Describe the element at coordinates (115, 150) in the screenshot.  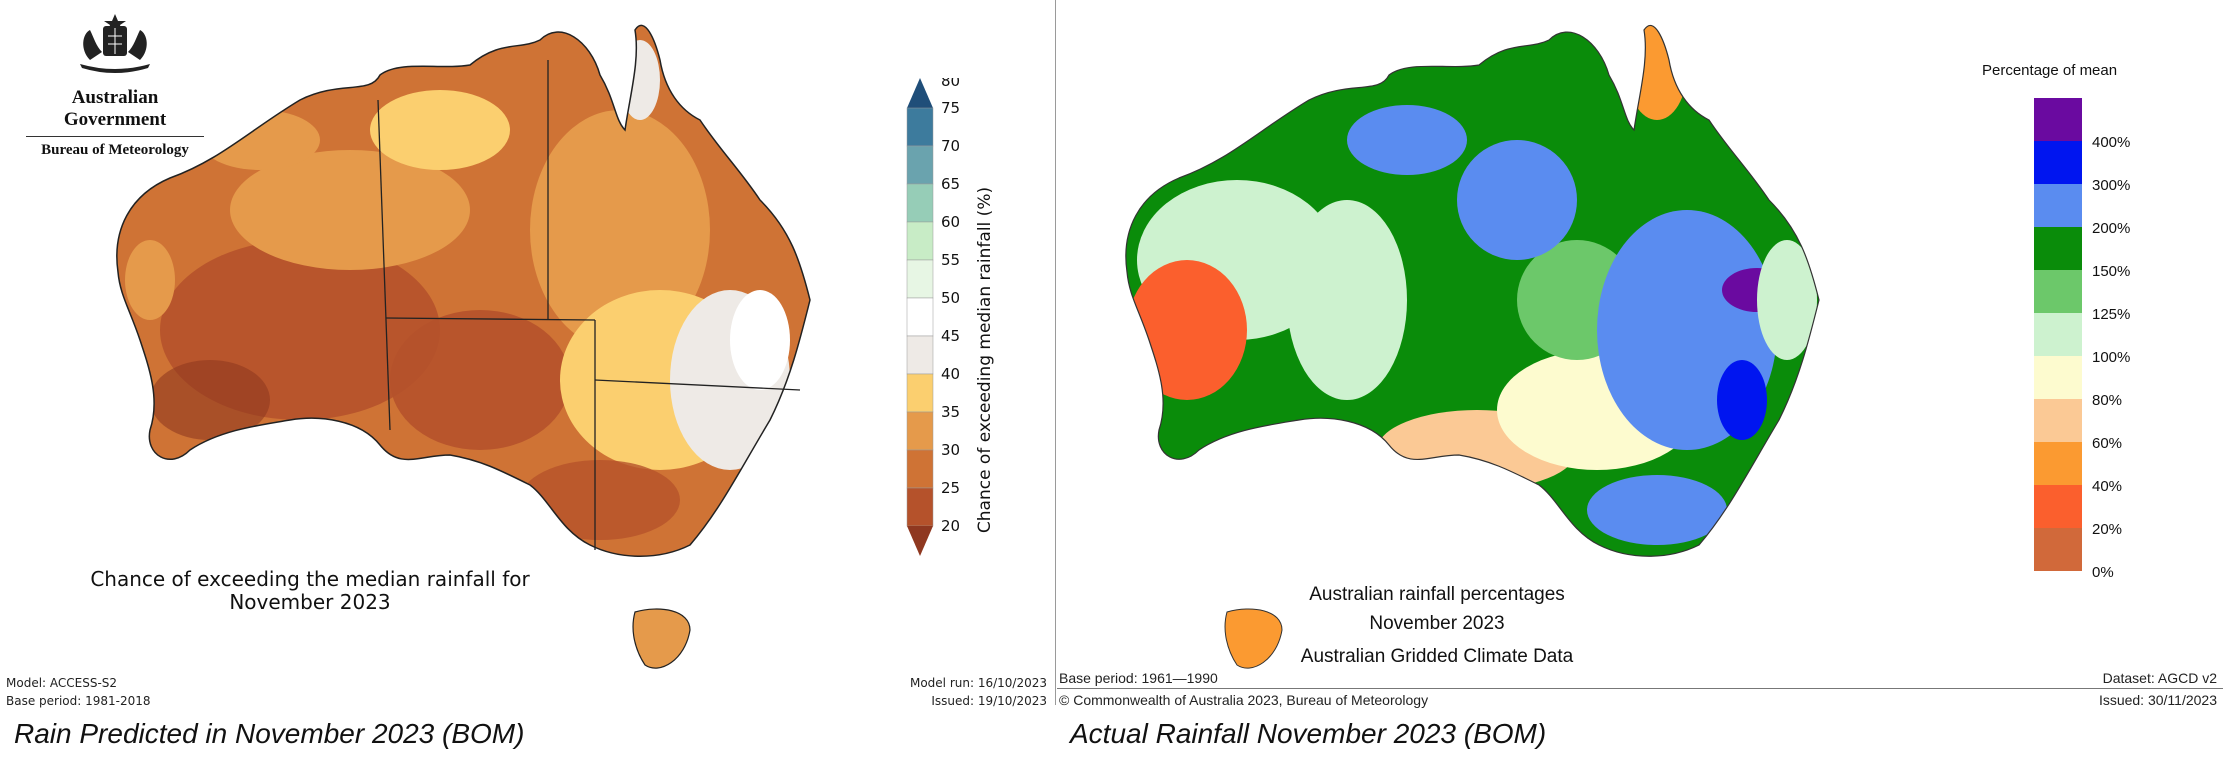
I see `bureau-name: Bureau of Meteorology` at that location.